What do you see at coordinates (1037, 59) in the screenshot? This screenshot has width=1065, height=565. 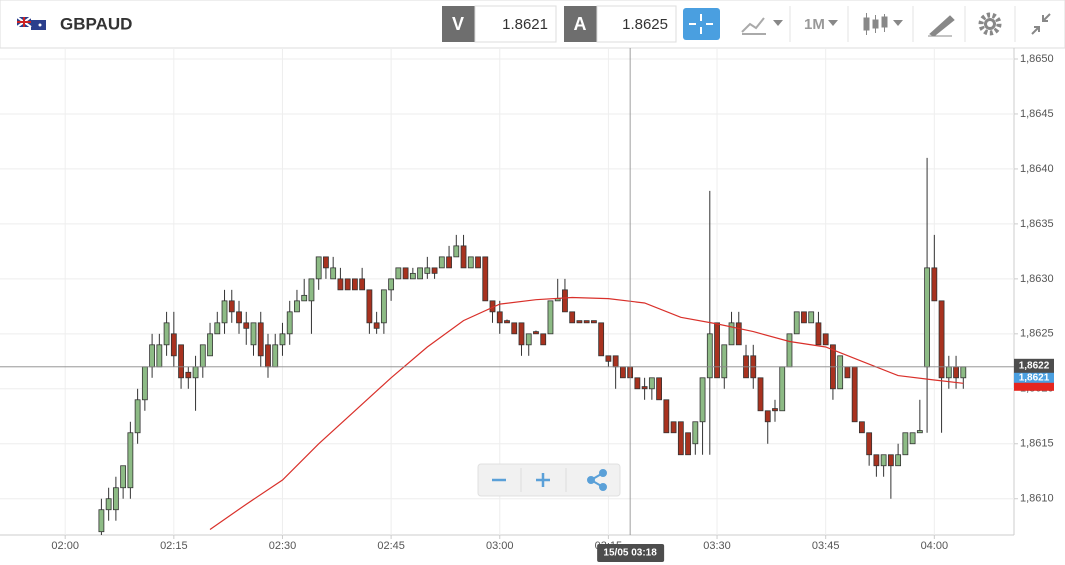 I see `y-tick-label: 1,8650` at bounding box center [1037, 59].